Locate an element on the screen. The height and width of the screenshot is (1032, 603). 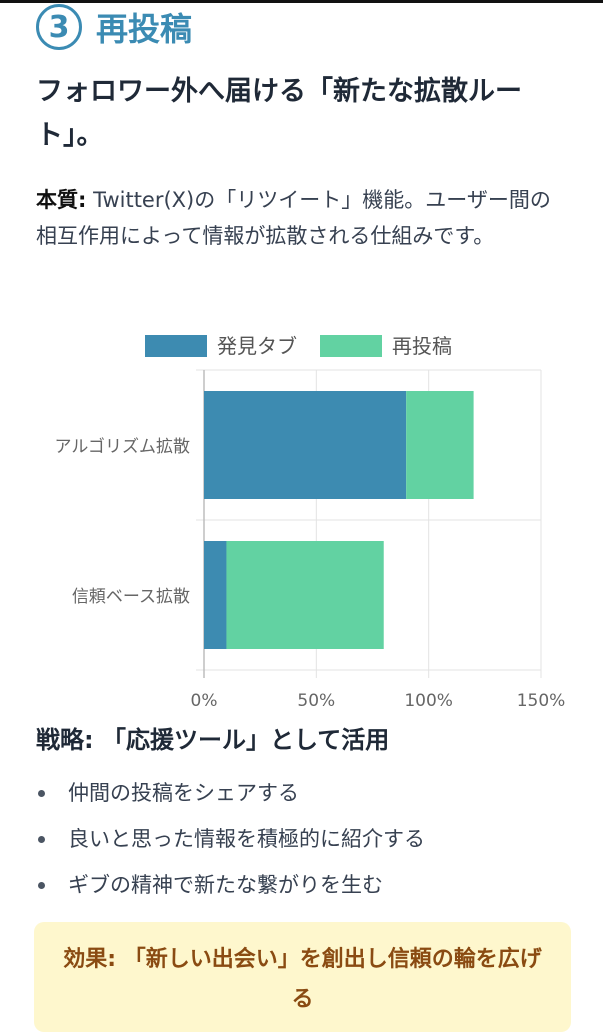
legend-label: 発見タブ is located at coordinates (257, 346).